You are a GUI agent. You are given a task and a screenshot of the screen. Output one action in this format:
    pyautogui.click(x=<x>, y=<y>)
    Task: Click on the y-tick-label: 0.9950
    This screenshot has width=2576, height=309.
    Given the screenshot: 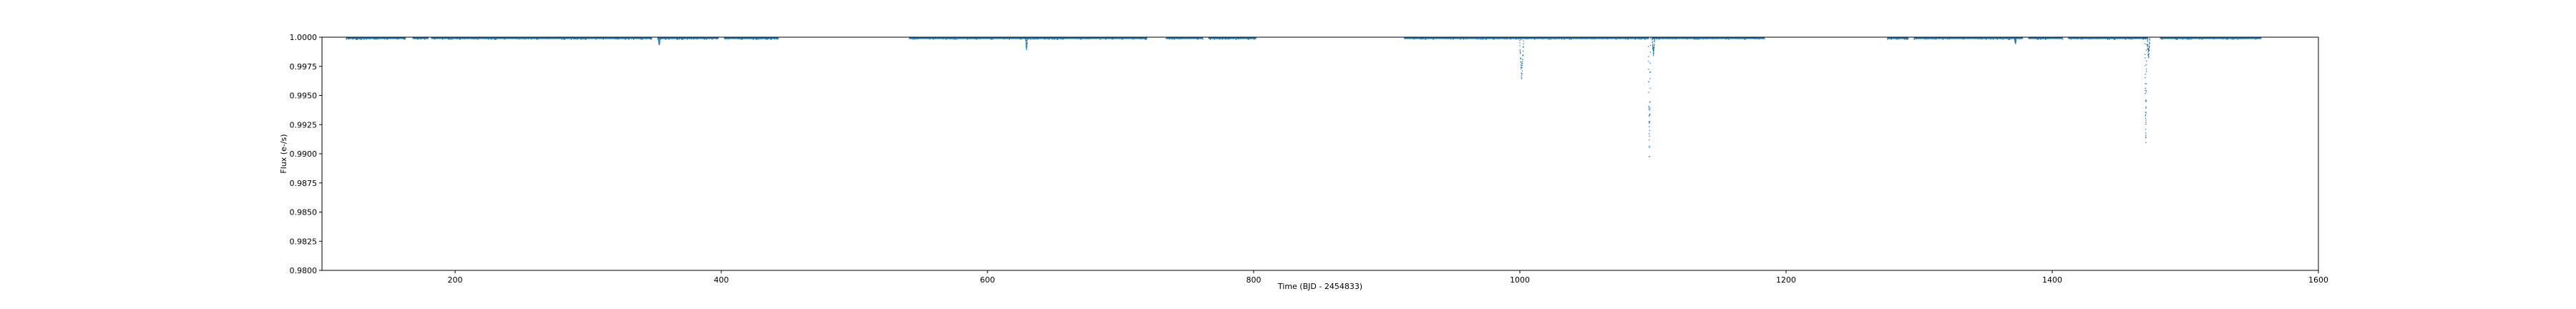 What is the action you would take?
    pyautogui.click(x=304, y=96)
    